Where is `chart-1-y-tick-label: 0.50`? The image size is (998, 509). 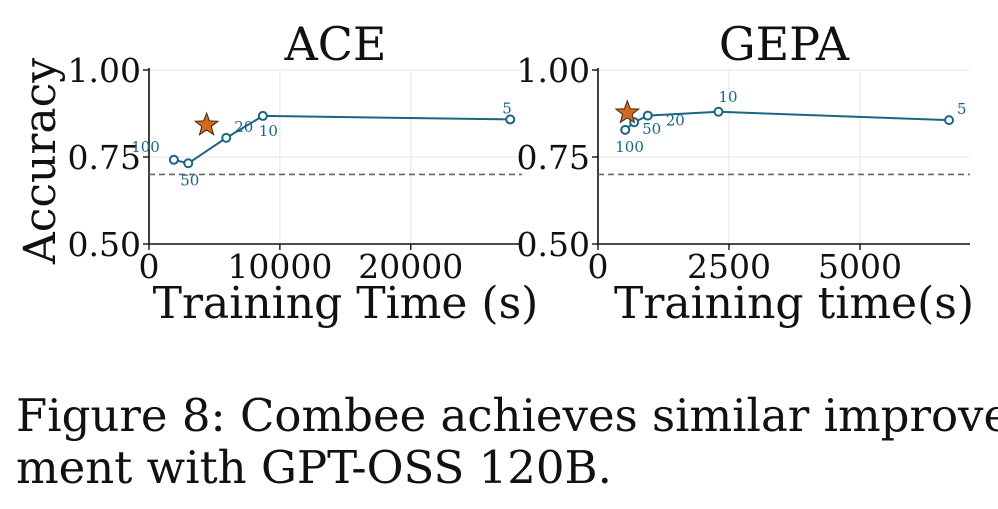 chart-1-y-tick-label: 0.50 is located at coordinates (104, 244).